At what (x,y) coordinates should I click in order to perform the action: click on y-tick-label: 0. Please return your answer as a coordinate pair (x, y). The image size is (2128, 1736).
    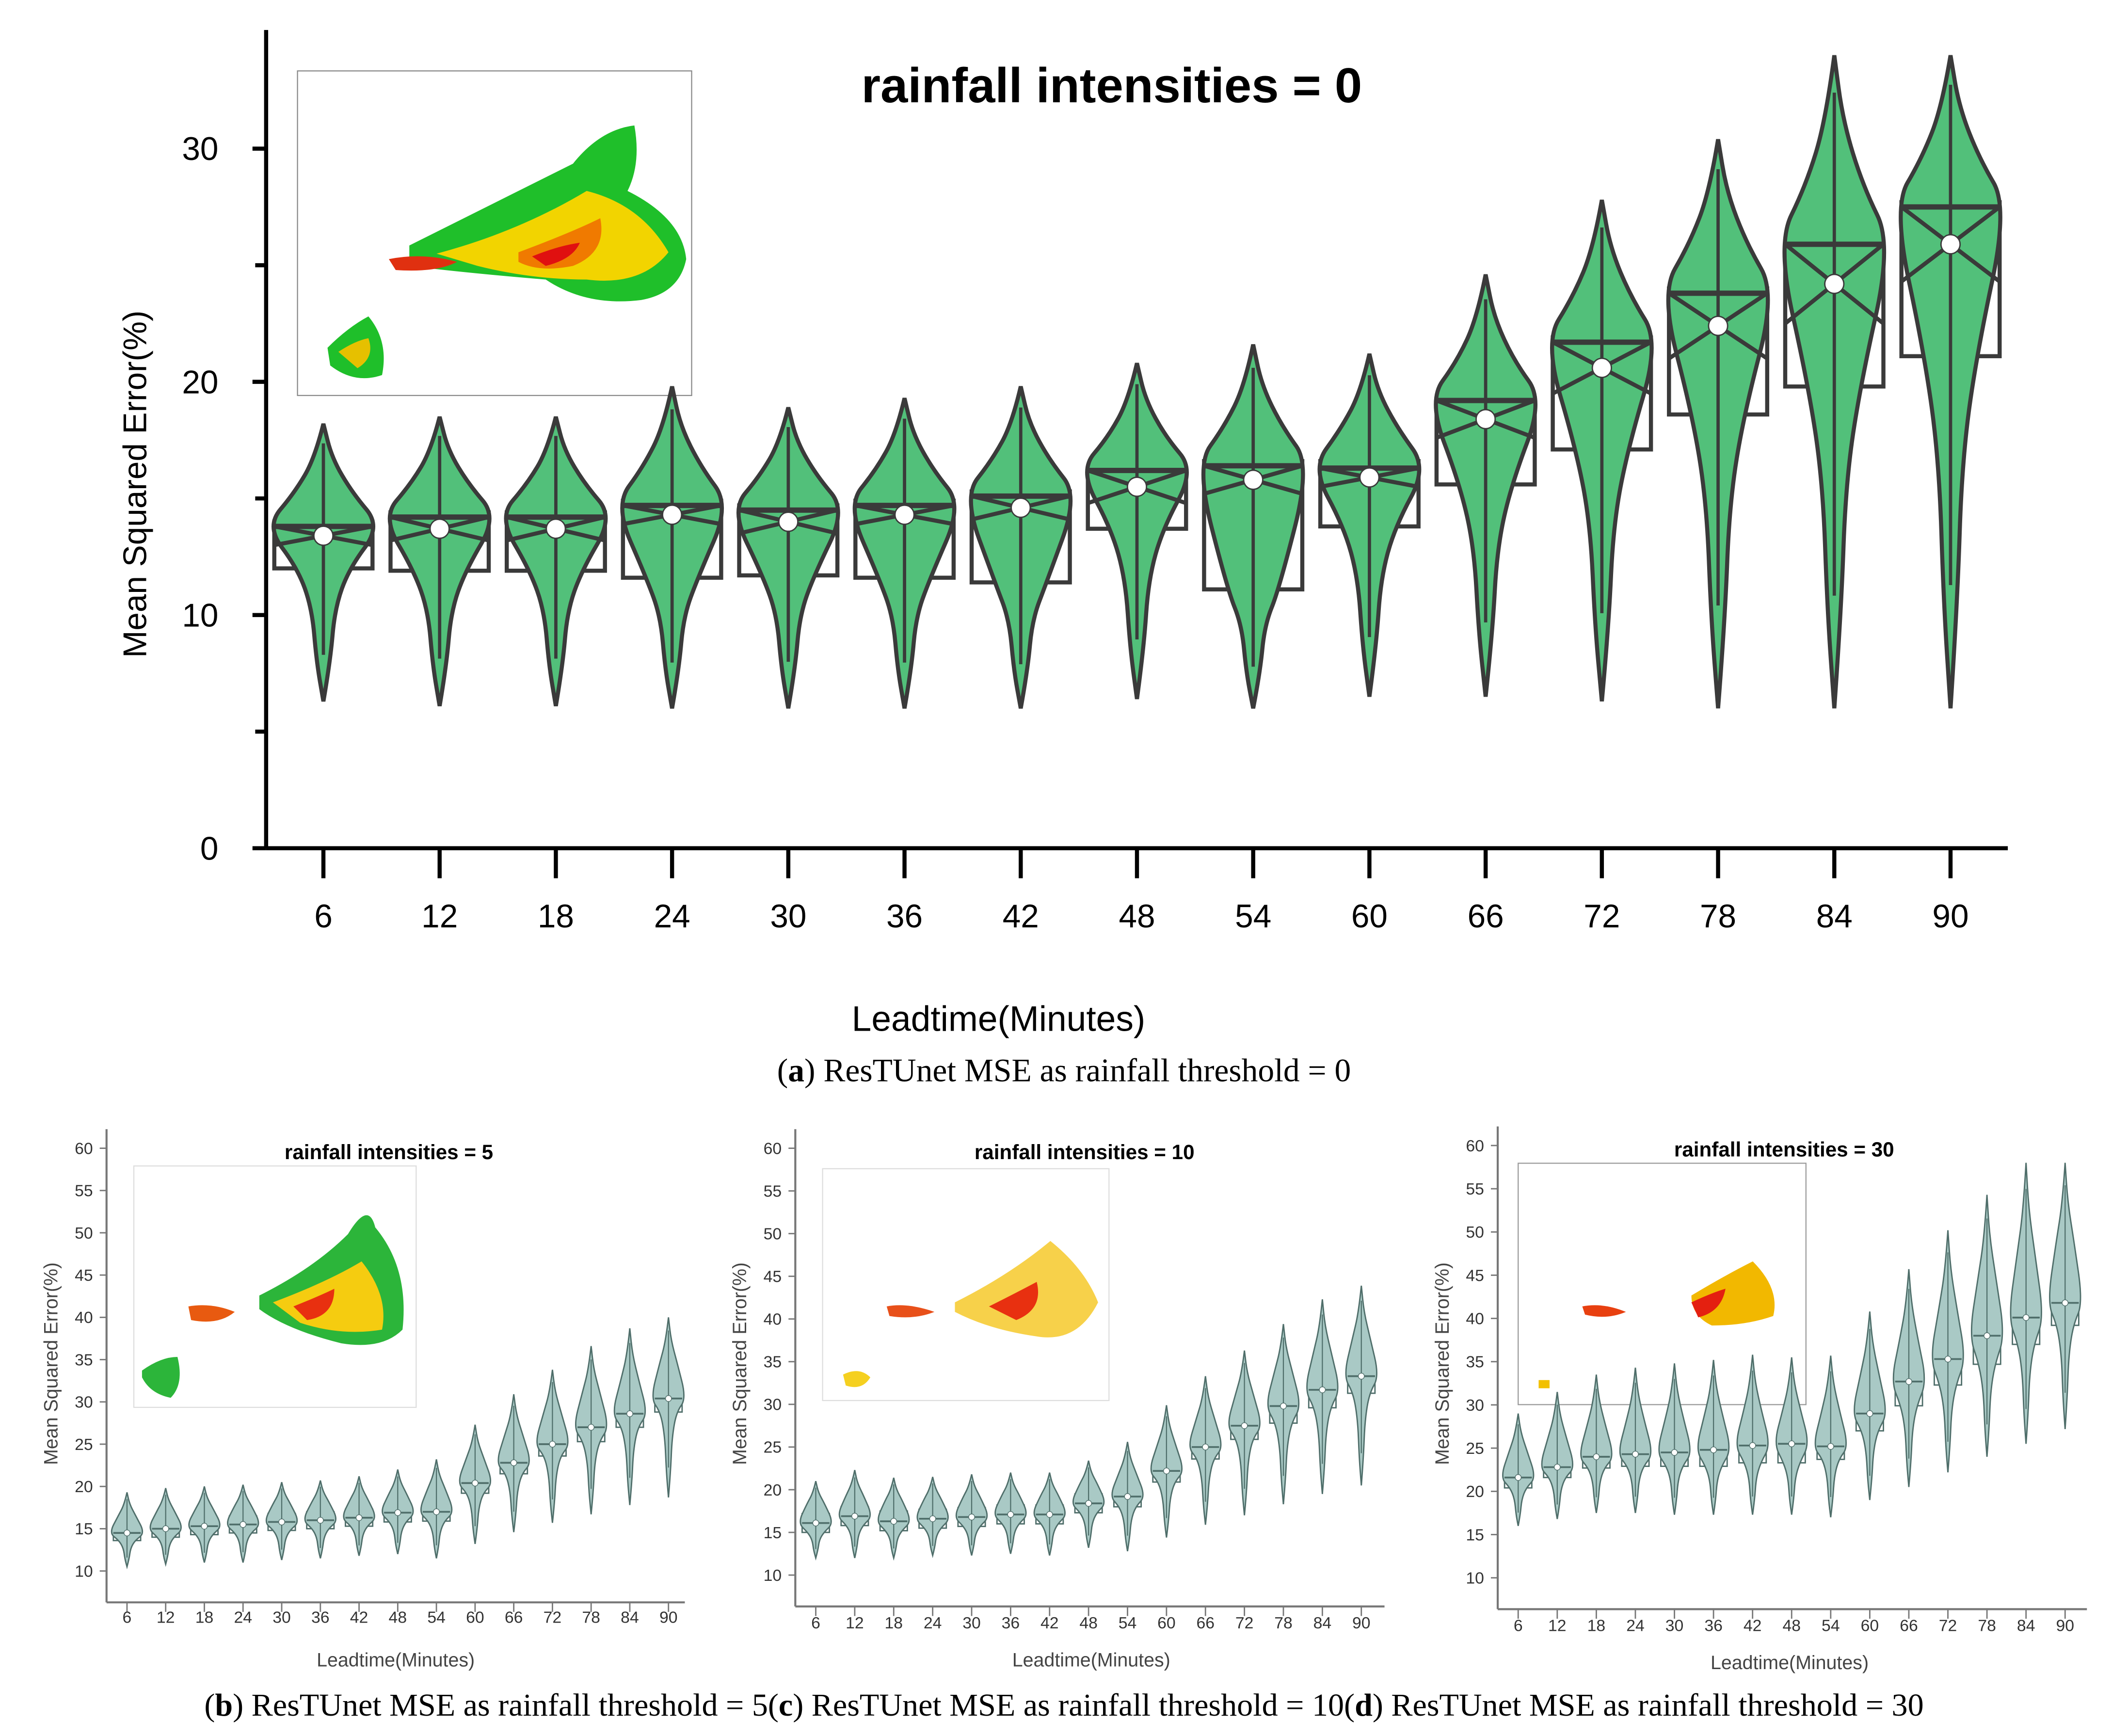
    Looking at the image, I should click on (209, 848).